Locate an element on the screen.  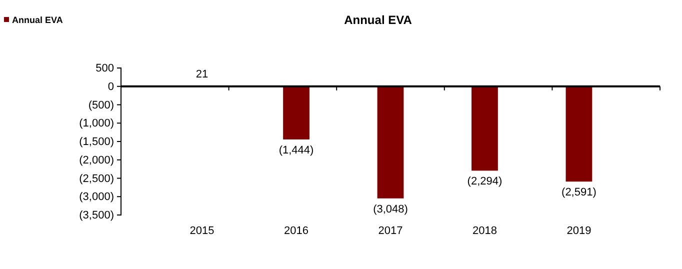
chart-title: Annual EVA is located at coordinates (378, 20).